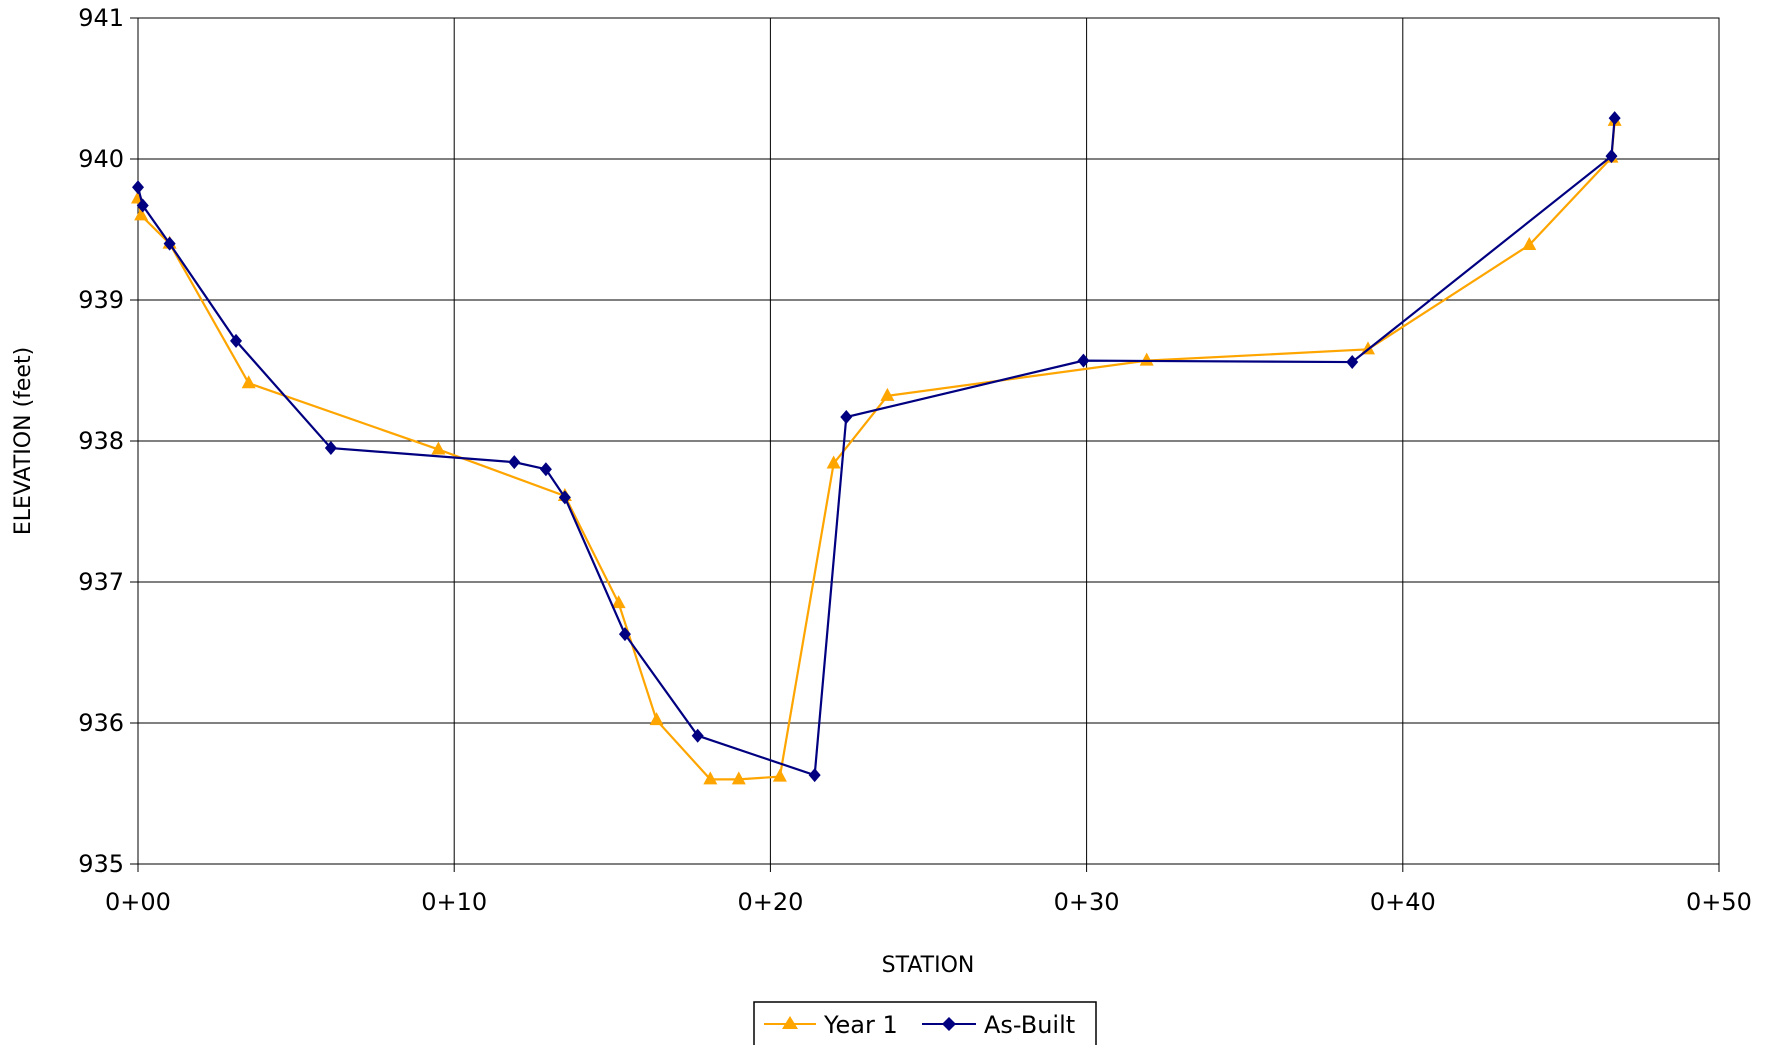 The height and width of the screenshot is (1045, 1777). What do you see at coordinates (101, 723) in the screenshot?
I see `y-tick-label: 936` at bounding box center [101, 723].